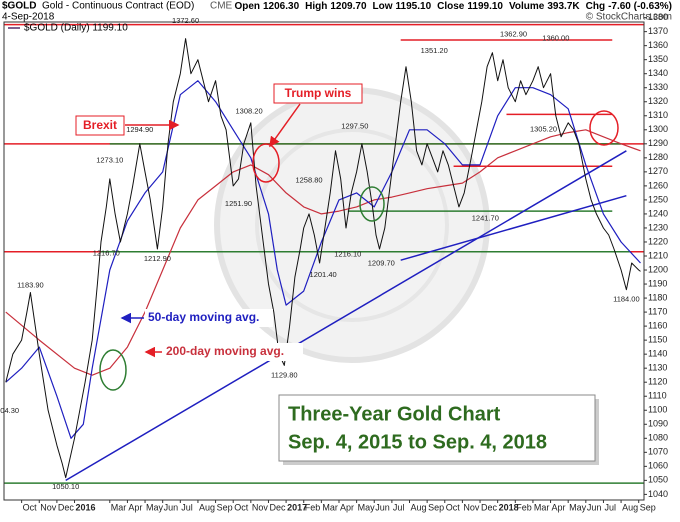 Image resolution: width=680 pixels, height=522 pixels. I want to click on stat-value: 393.7K, so click(563, 6).